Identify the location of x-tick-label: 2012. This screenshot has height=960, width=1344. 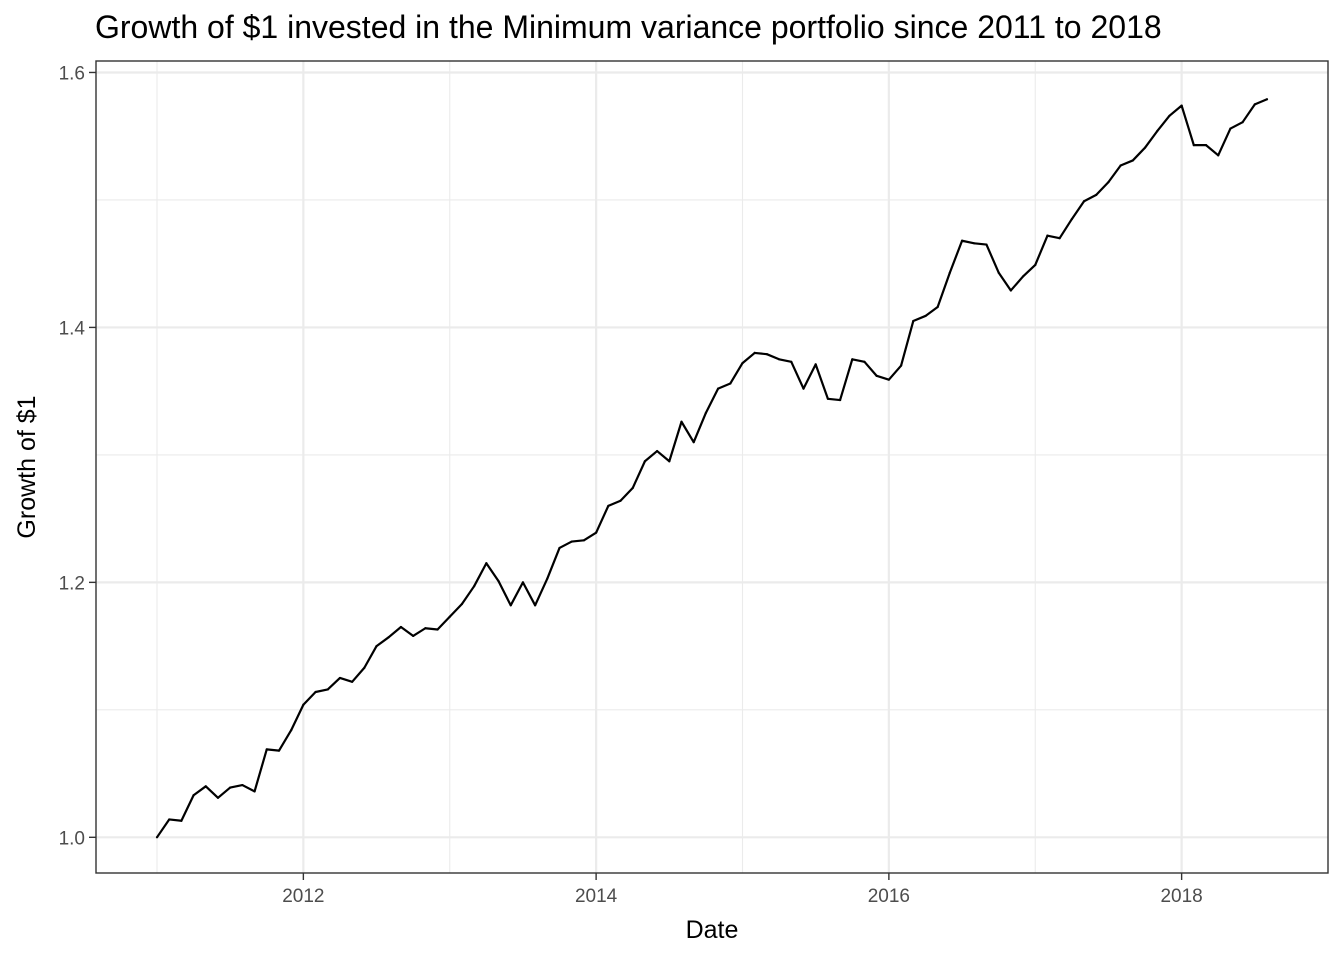
(303, 896).